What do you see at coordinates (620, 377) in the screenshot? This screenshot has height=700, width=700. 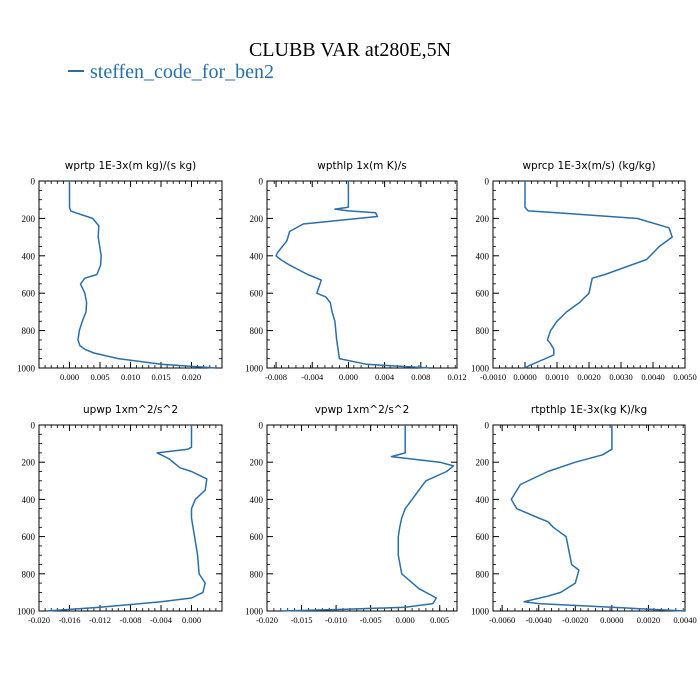 I see `x-tick-label: 0.0030` at bounding box center [620, 377].